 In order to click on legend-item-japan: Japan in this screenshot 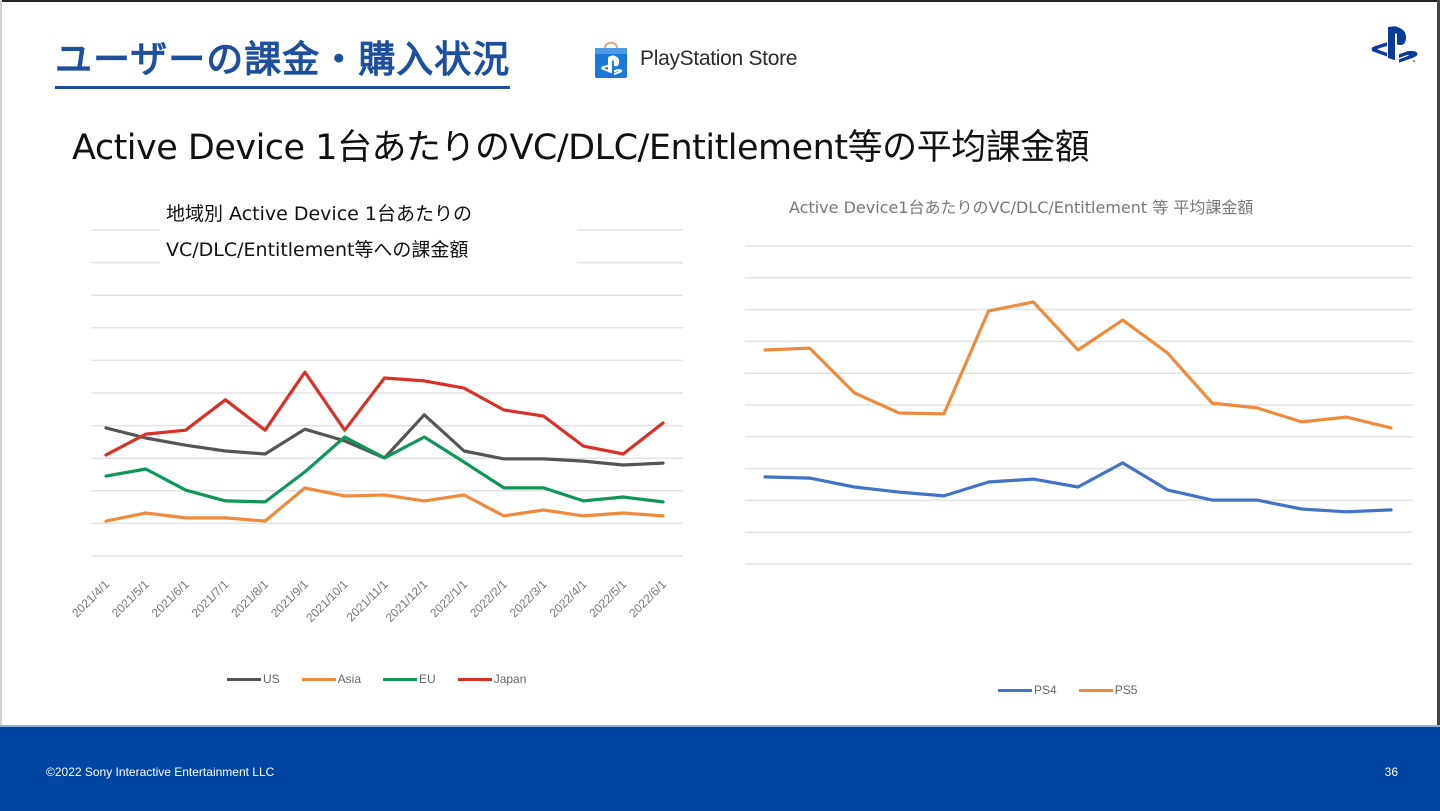, I will do `click(492, 679)`.